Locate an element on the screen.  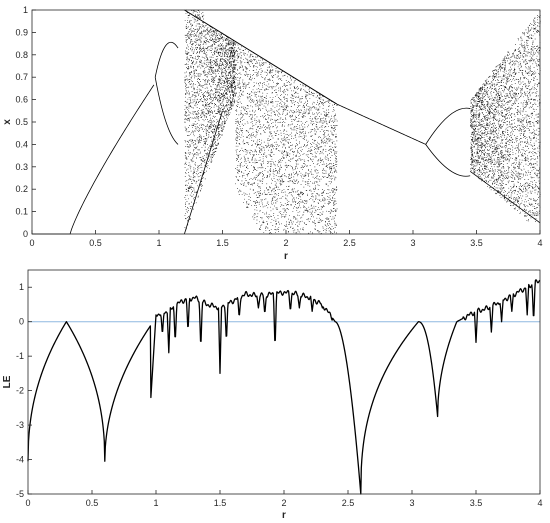
y-tick-label: 0.5 is located at coordinates (21, 122).